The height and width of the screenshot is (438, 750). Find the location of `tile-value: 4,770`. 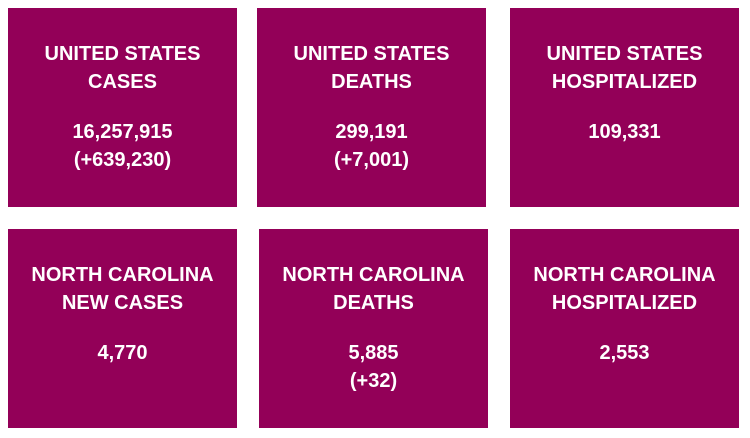

tile-value: 4,770 is located at coordinates (122, 353).